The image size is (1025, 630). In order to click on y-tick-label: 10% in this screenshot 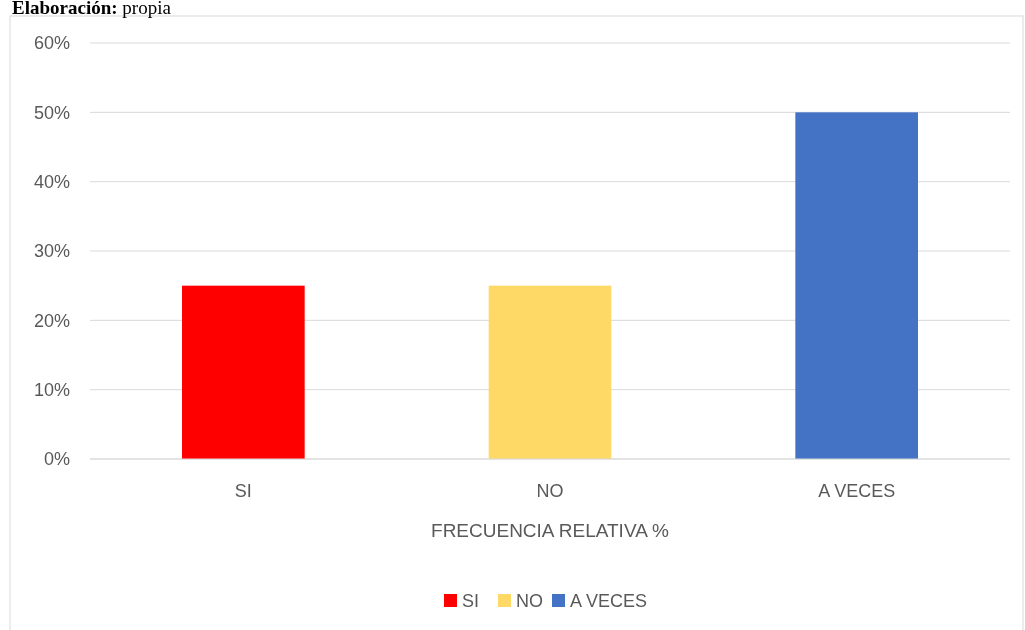, I will do `click(51, 389)`.